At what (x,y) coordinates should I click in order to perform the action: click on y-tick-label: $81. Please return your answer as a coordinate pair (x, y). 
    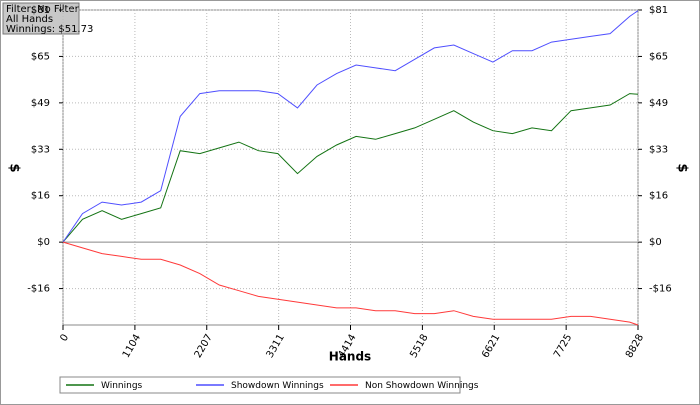
    Looking at the image, I should click on (40, 10).